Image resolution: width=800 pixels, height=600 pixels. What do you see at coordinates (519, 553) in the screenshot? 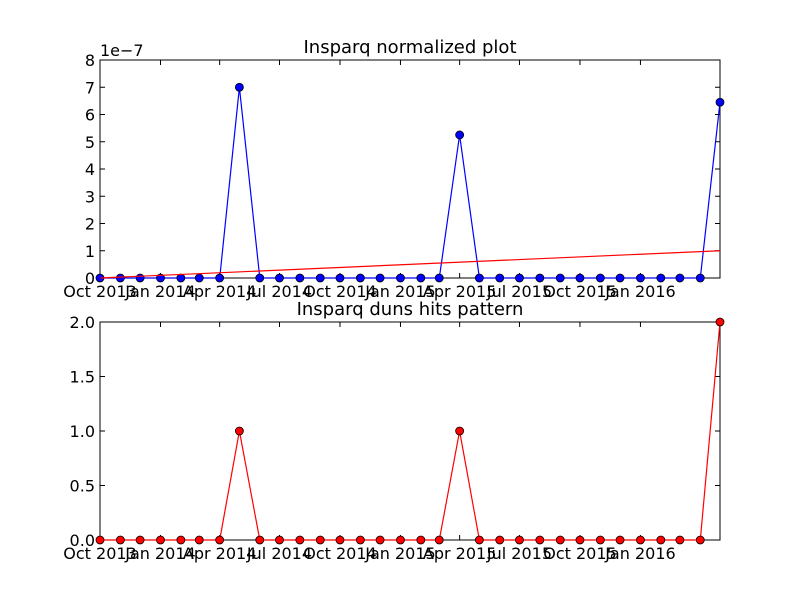
I see `x-tick-label: Jul 2015` at bounding box center [519, 553].